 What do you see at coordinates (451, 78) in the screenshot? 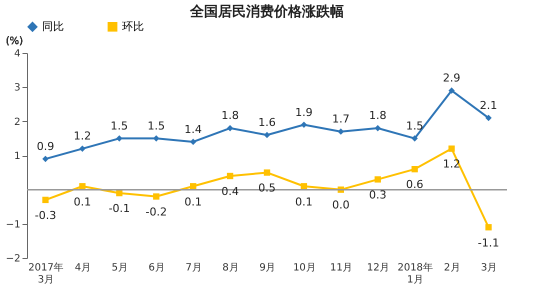
I see `data-label: 2.9` at bounding box center [451, 78].